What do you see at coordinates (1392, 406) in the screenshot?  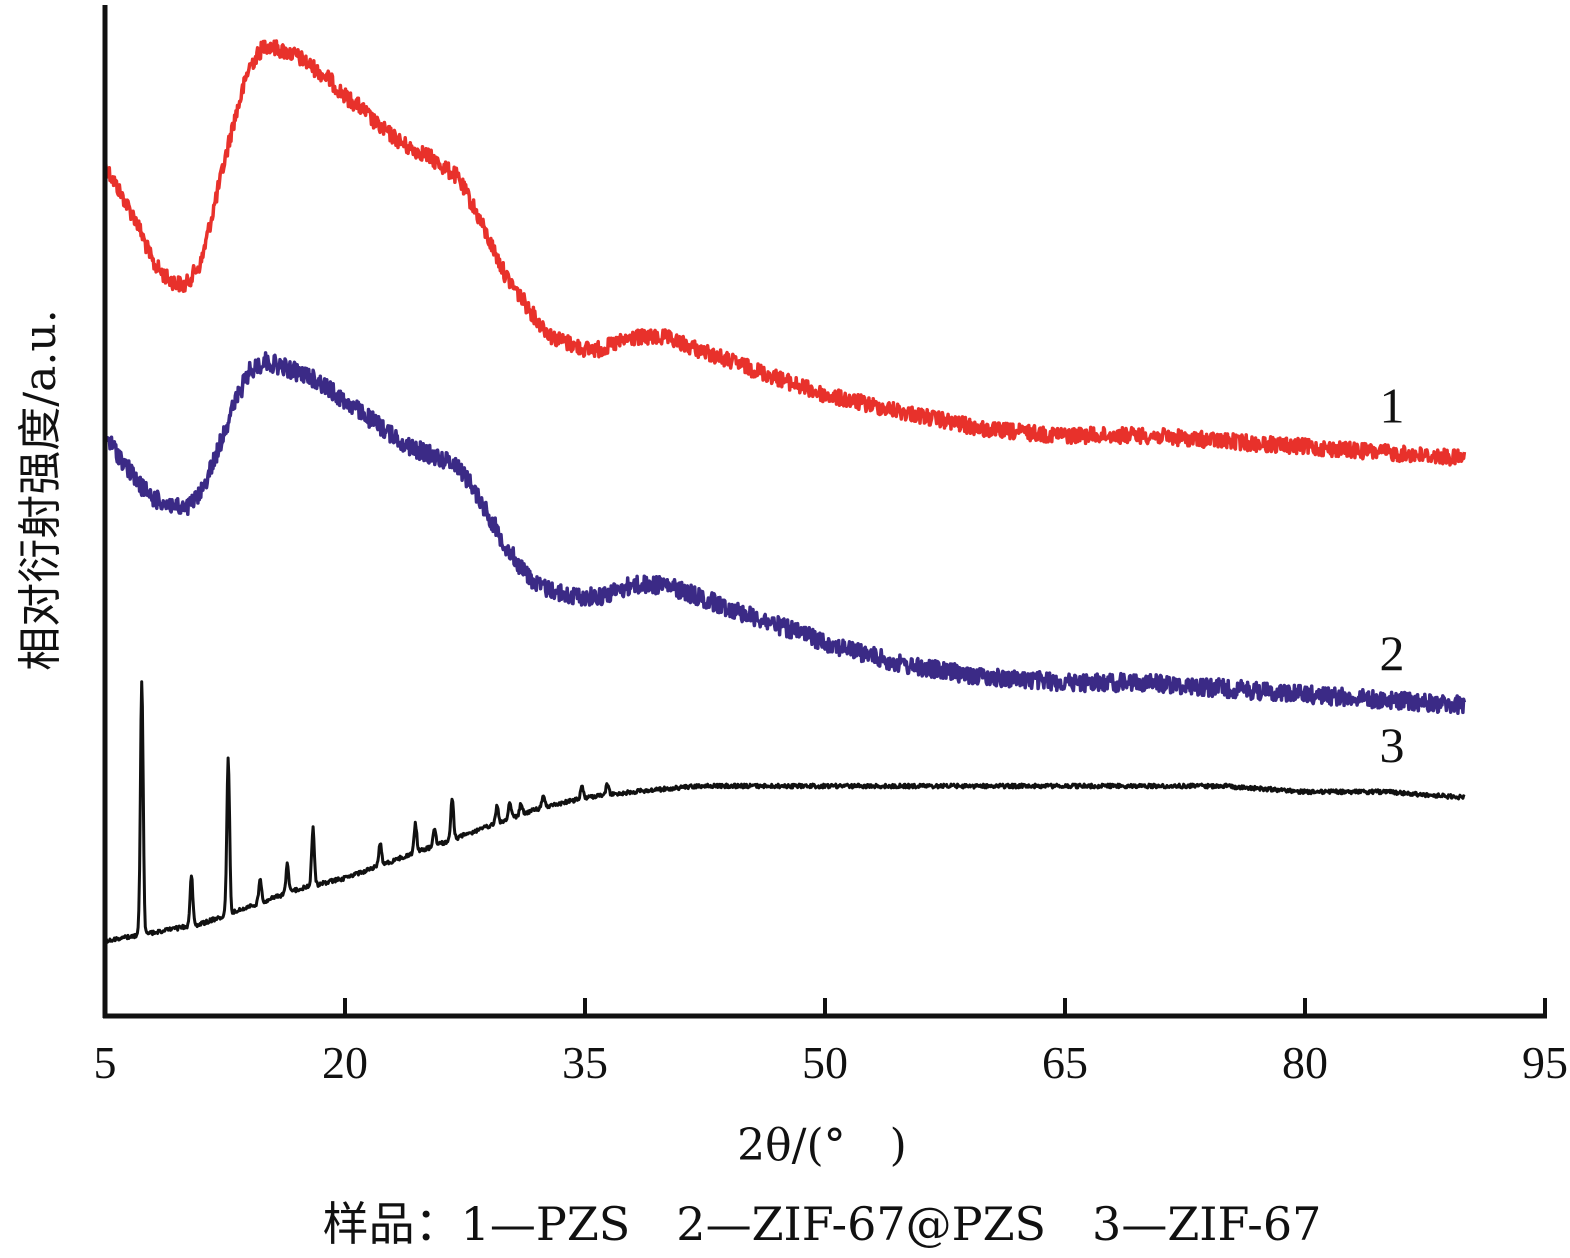 I see `series-label-1: 1` at bounding box center [1392, 406].